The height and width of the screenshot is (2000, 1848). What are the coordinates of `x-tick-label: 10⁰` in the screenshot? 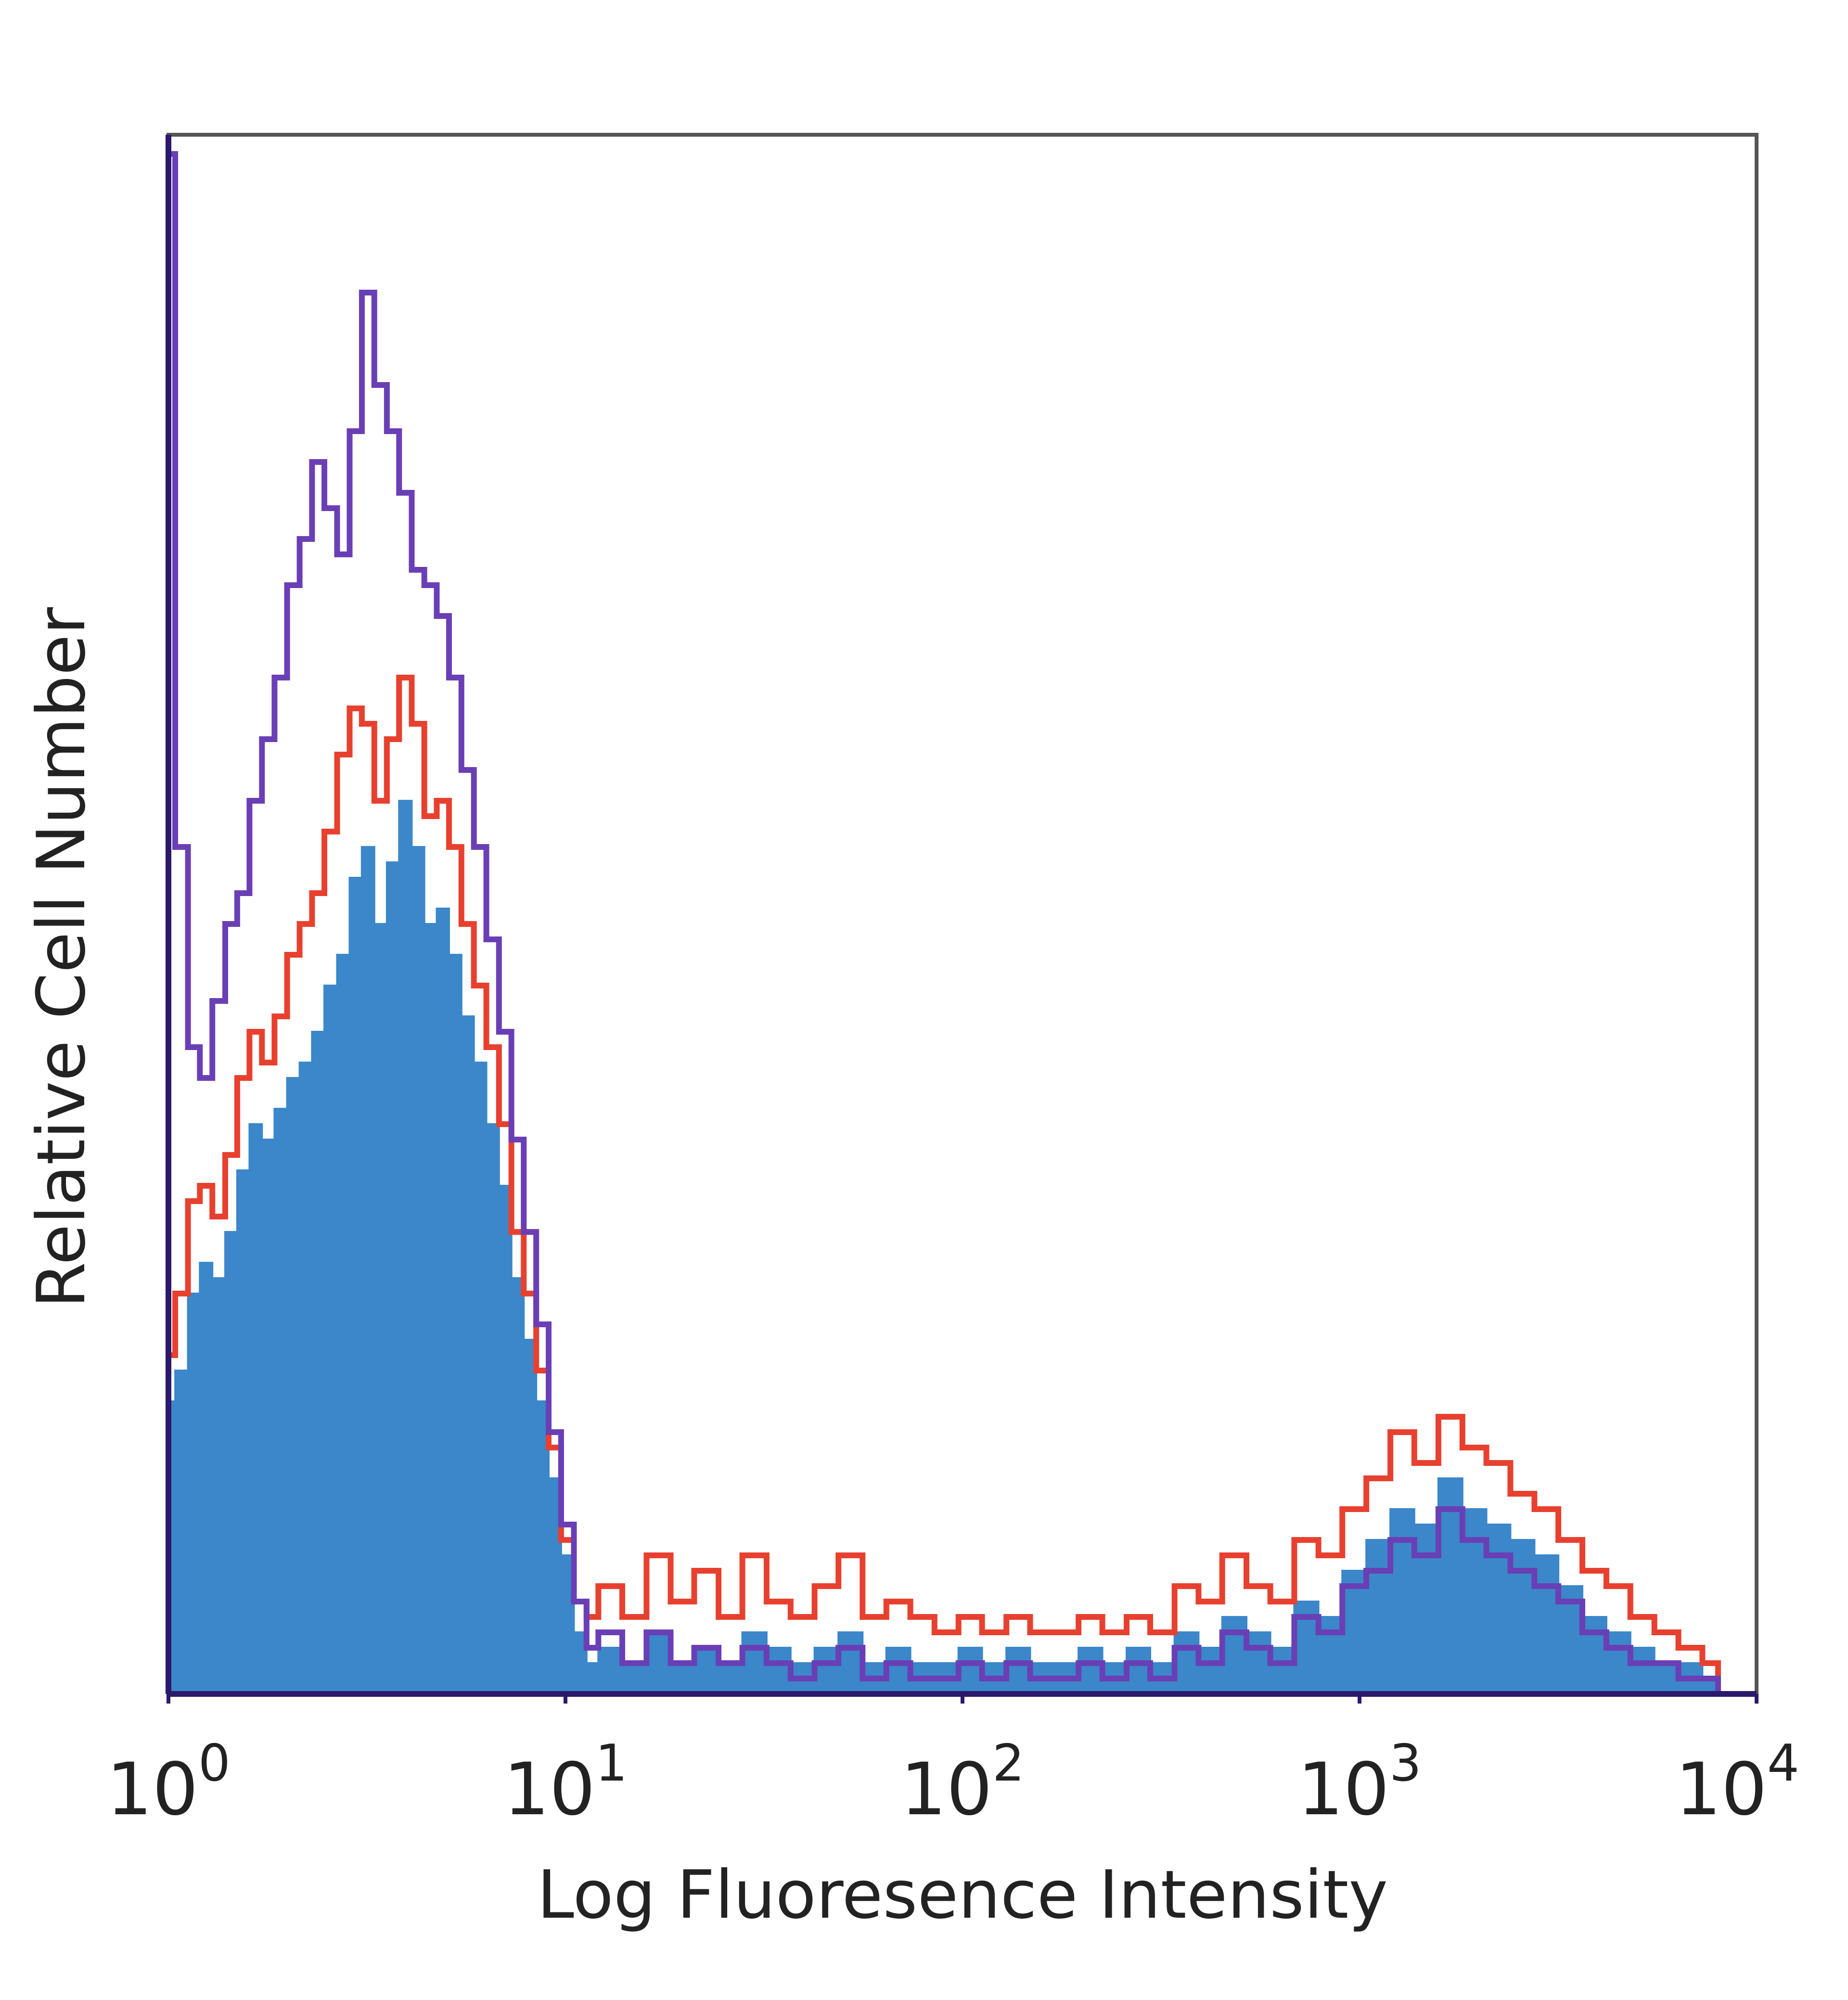 It's located at (168, 1783).